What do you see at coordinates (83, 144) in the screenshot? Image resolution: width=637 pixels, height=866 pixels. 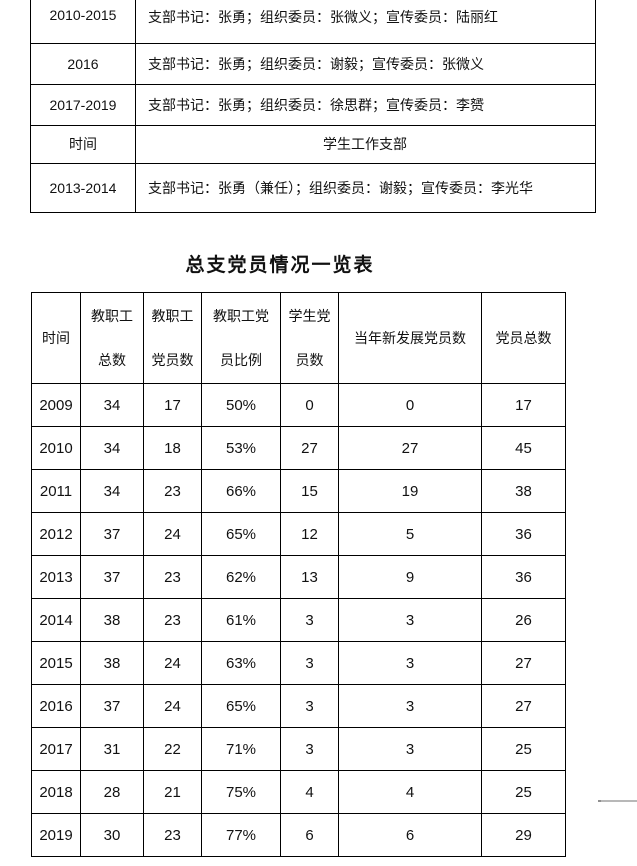 I see `period-cell: 时间` at bounding box center [83, 144].